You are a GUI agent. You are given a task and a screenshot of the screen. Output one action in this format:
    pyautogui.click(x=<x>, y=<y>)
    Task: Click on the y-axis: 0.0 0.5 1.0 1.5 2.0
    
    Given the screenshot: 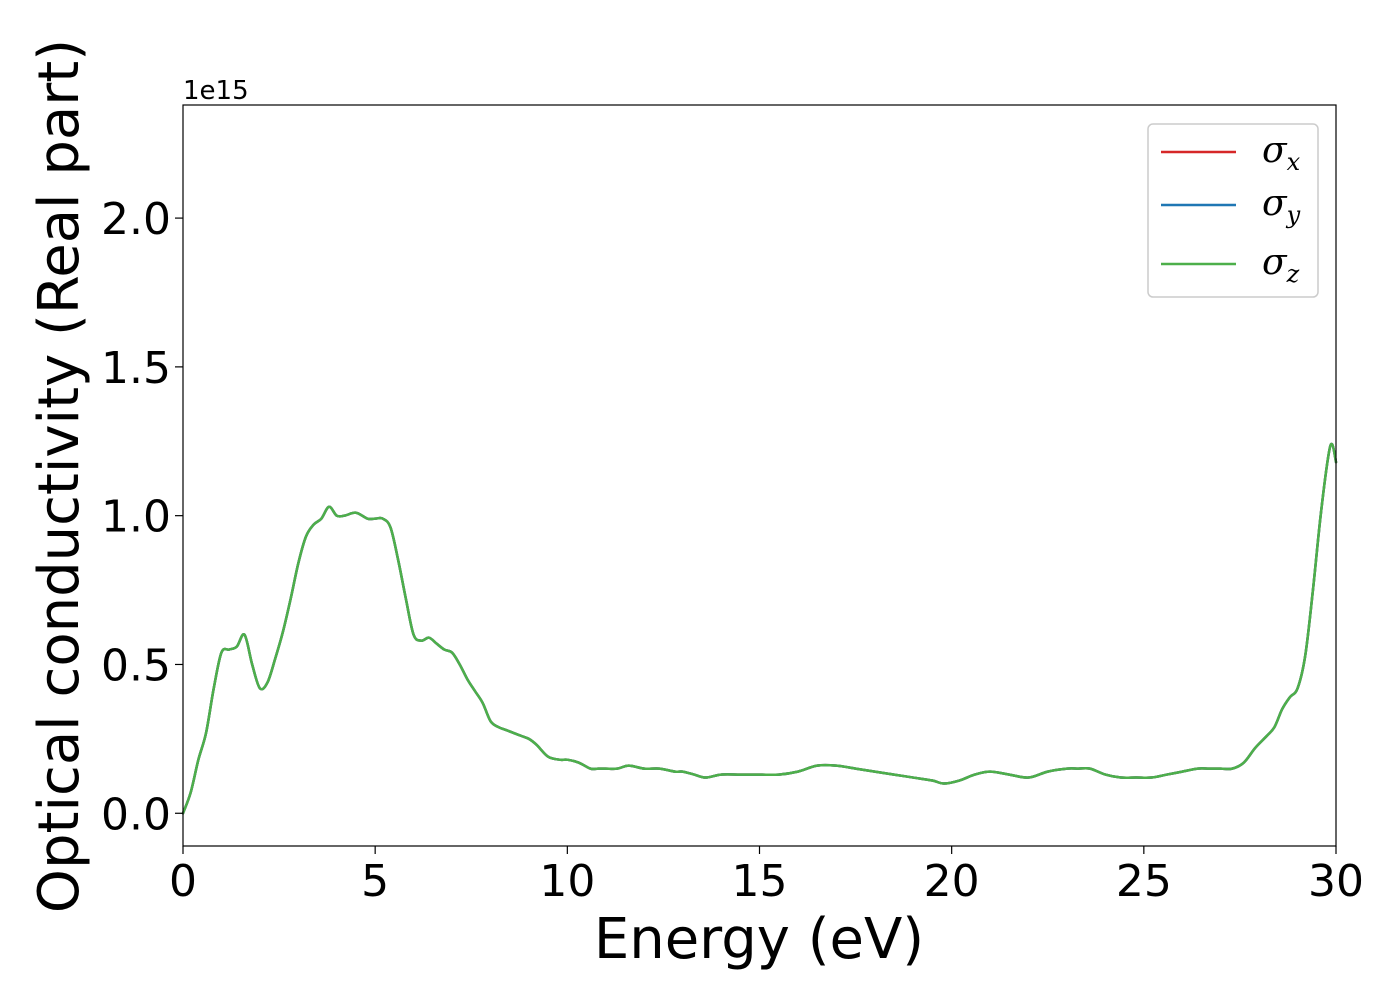 What is the action you would take?
    pyautogui.click(x=142, y=517)
    